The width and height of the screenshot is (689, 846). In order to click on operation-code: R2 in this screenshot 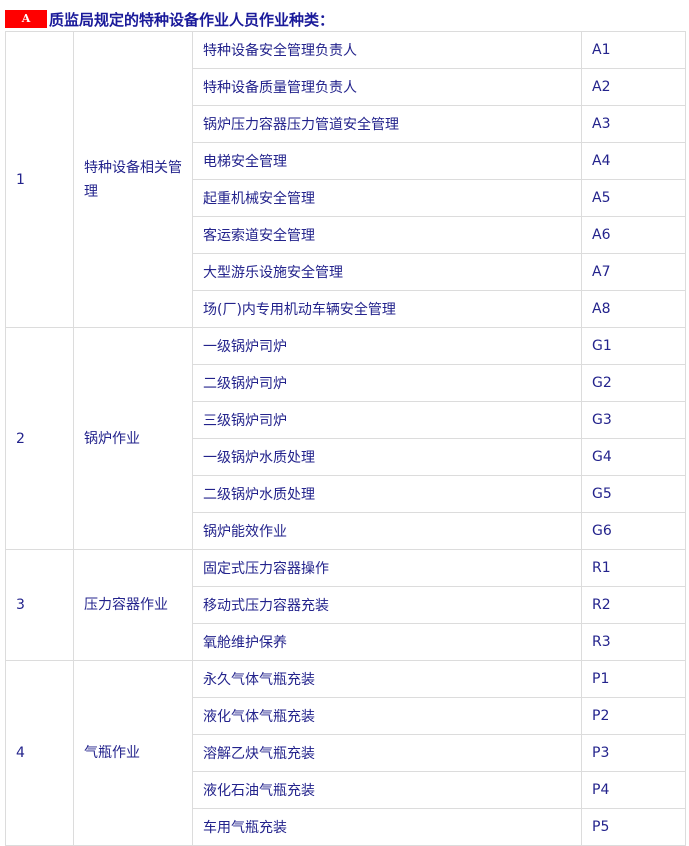, I will do `click(633, 605)`.